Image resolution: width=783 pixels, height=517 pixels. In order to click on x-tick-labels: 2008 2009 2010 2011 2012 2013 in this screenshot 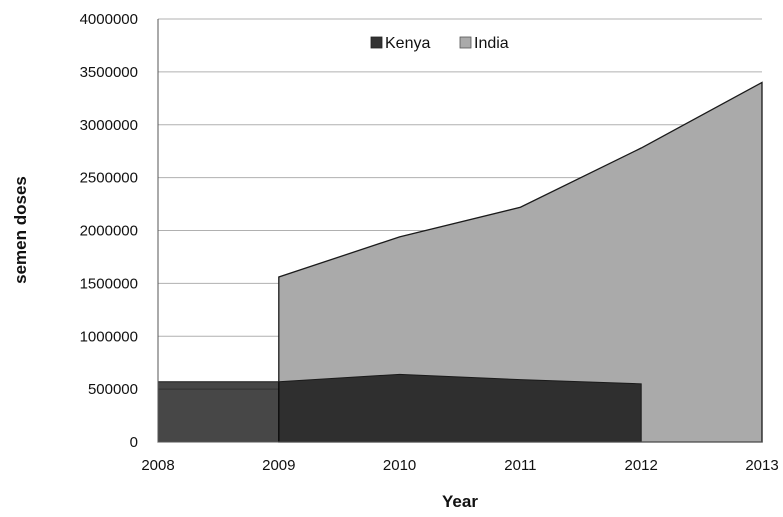, I will do `click(459, 465)`.